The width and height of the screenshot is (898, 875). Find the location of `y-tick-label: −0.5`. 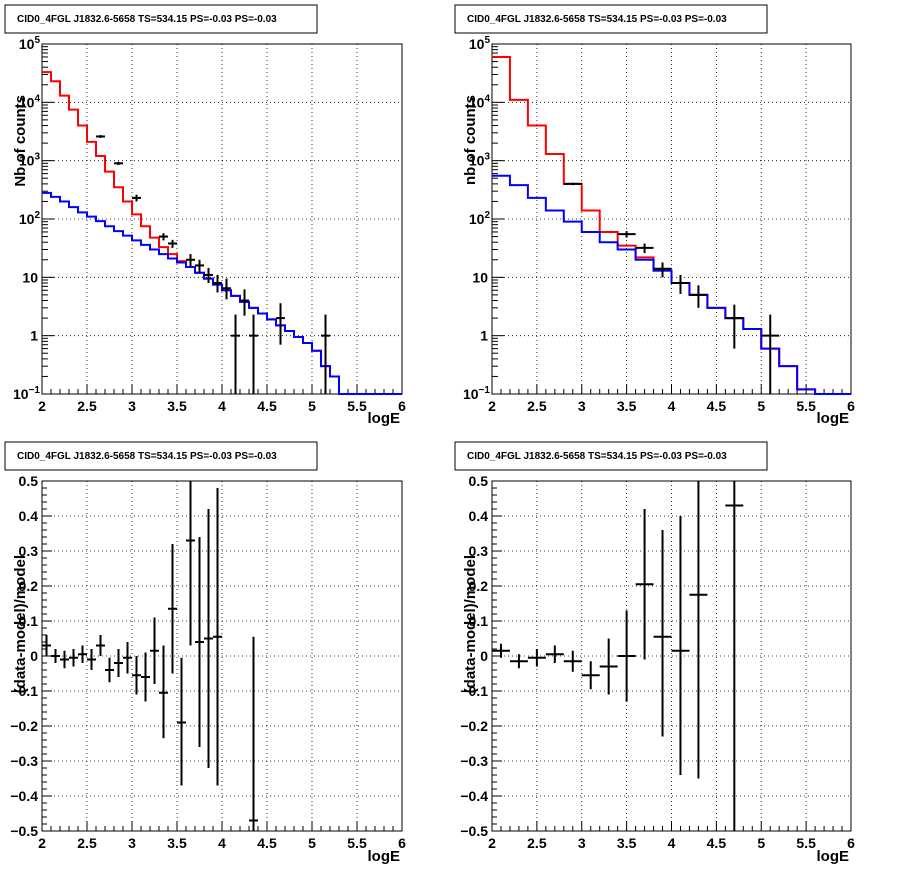

y-tick-label: −0.5 is located at coordinates (474, 831).